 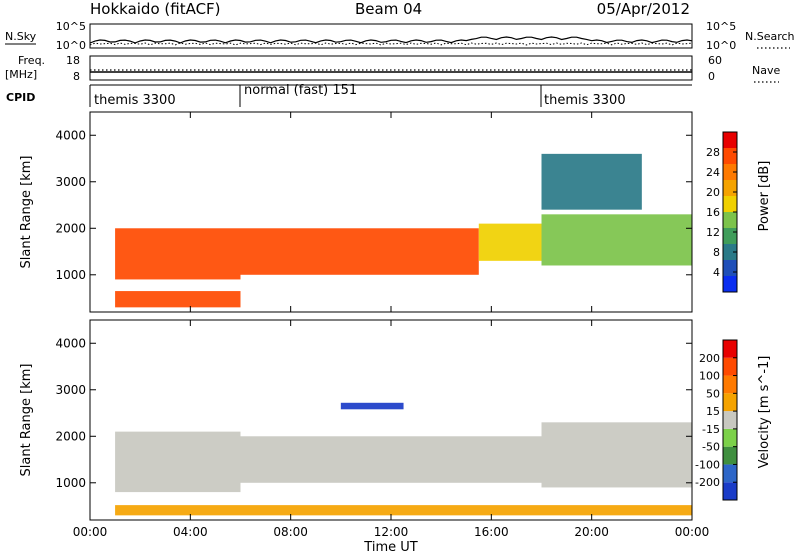 What do you see at coordinates (715, 60) in the screenshot?
I see `frequency-right-tick-top: 60` at bounding box center [715, 60].